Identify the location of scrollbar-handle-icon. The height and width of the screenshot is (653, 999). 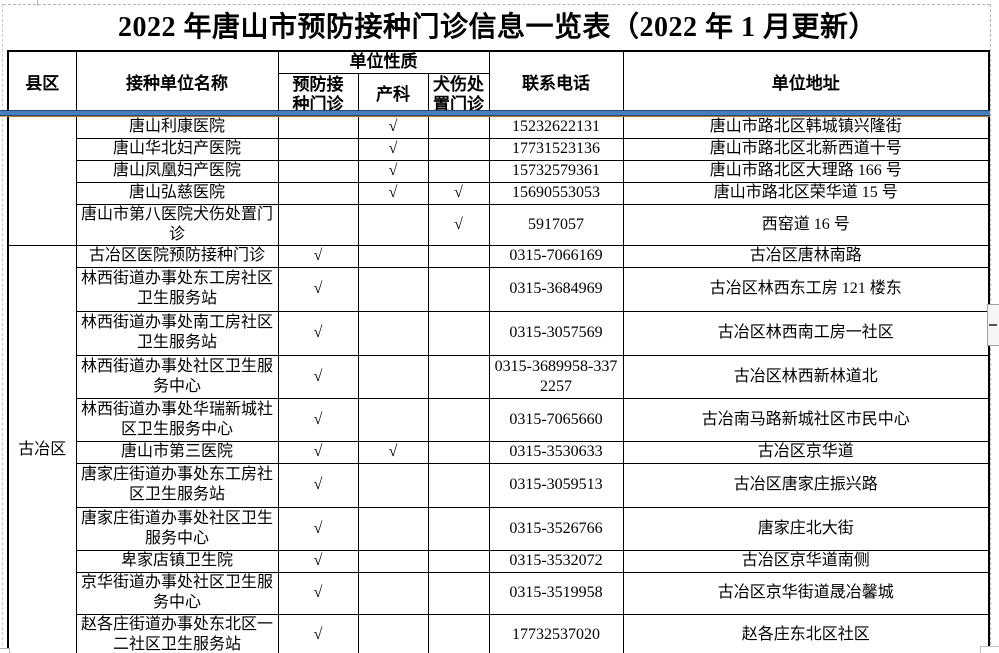
(993, 325).